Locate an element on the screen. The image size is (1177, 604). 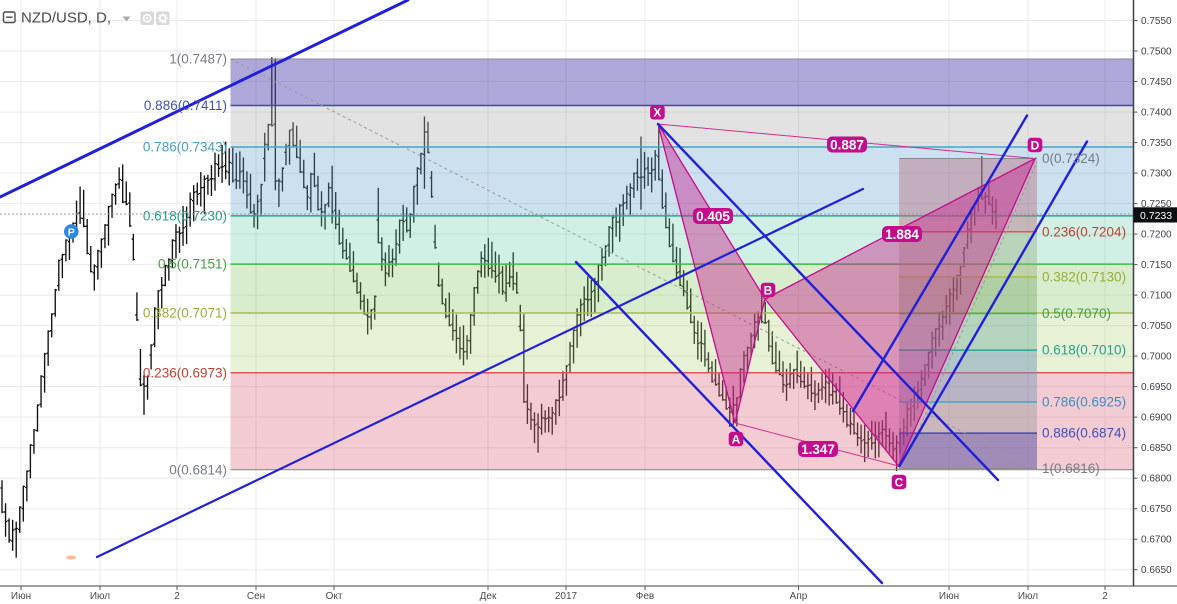
svg-text: 0.7050 is located at coordinates (1156, 326).